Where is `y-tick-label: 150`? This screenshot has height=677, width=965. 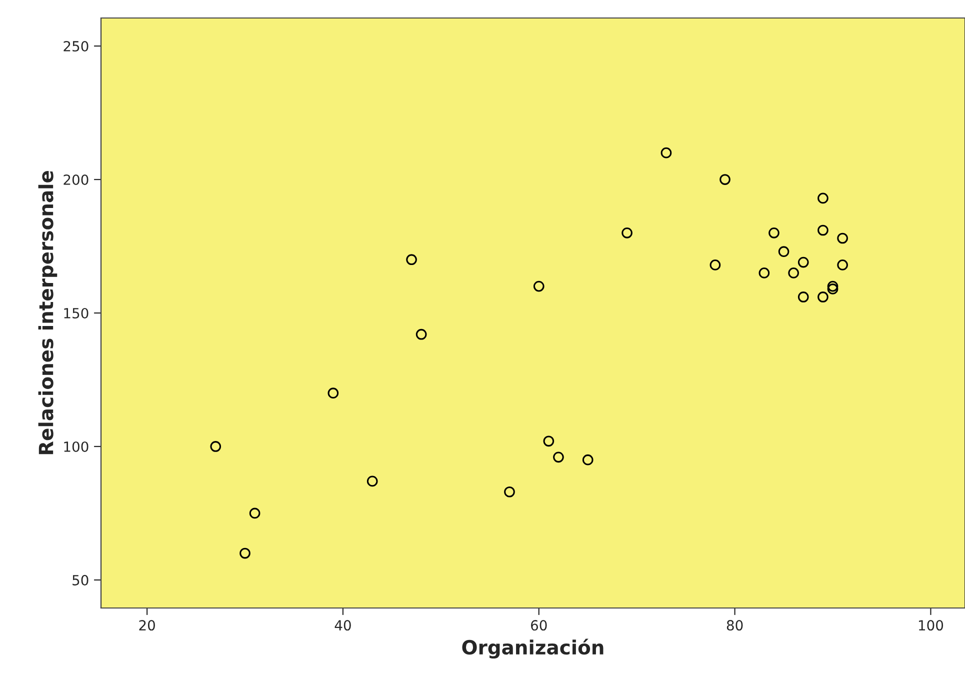
y-tick-label: 150 is located at coordinates (76, 313).